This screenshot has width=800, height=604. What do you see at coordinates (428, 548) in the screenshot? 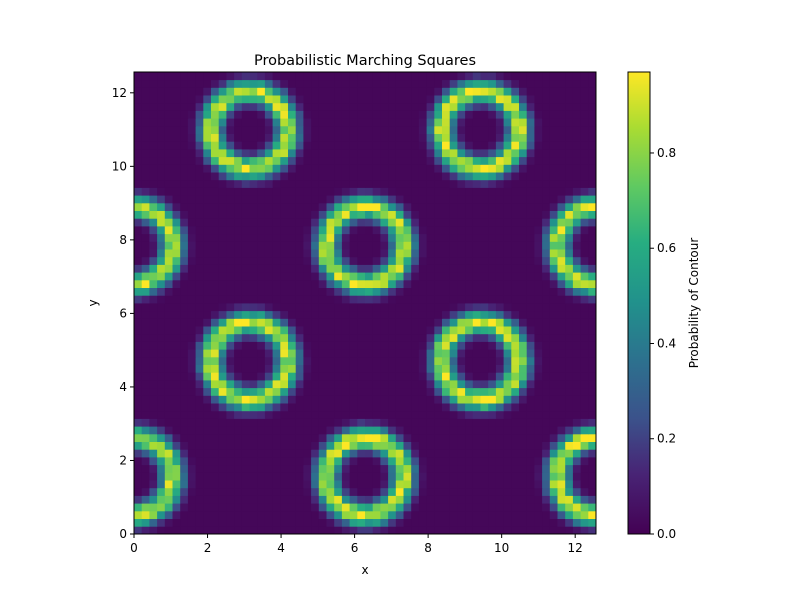
I see `x-tick-label: 8` at bounding box center [428, 548].